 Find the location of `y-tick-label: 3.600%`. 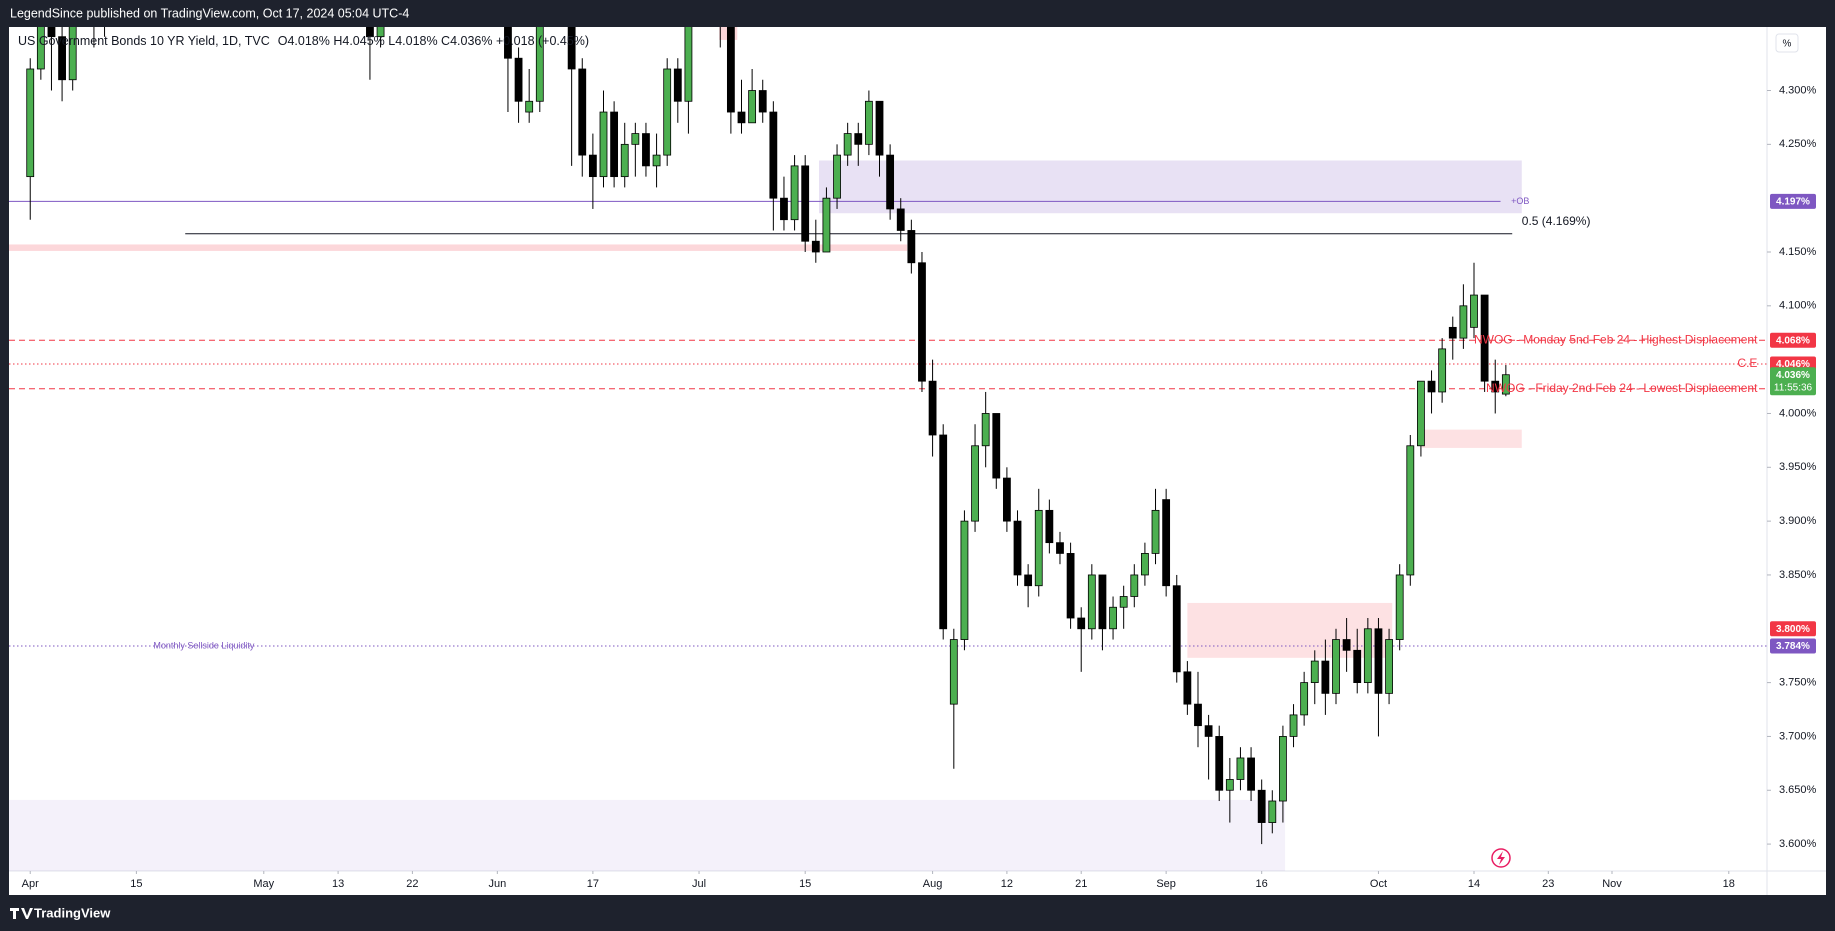

y-tick-label: 3.600% is located at coordinates (1798, 844).